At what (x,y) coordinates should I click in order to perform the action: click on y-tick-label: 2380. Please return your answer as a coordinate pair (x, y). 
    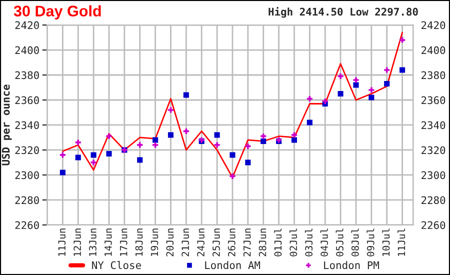
    Looking at the image, I should click on (27, 75).